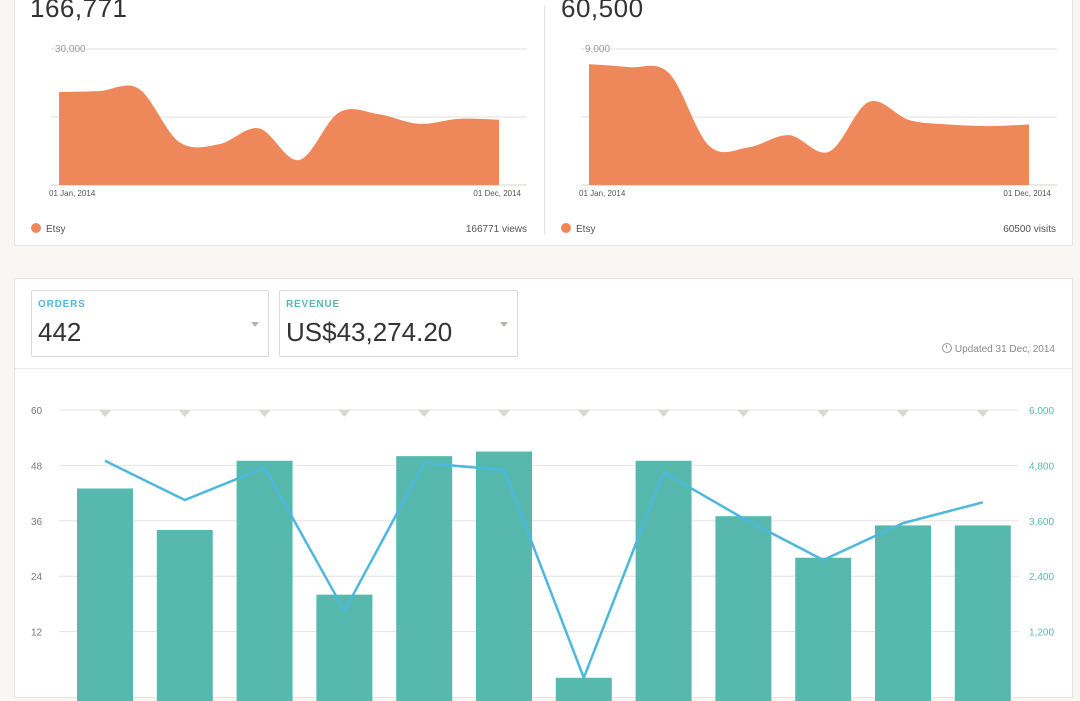 Image resolution: width=1080 pixels, height=701 pixels. What do you see at coordinates (60, 332) in the screenshot?
I see `orders-value: 442` at bounding box center [60, 332].